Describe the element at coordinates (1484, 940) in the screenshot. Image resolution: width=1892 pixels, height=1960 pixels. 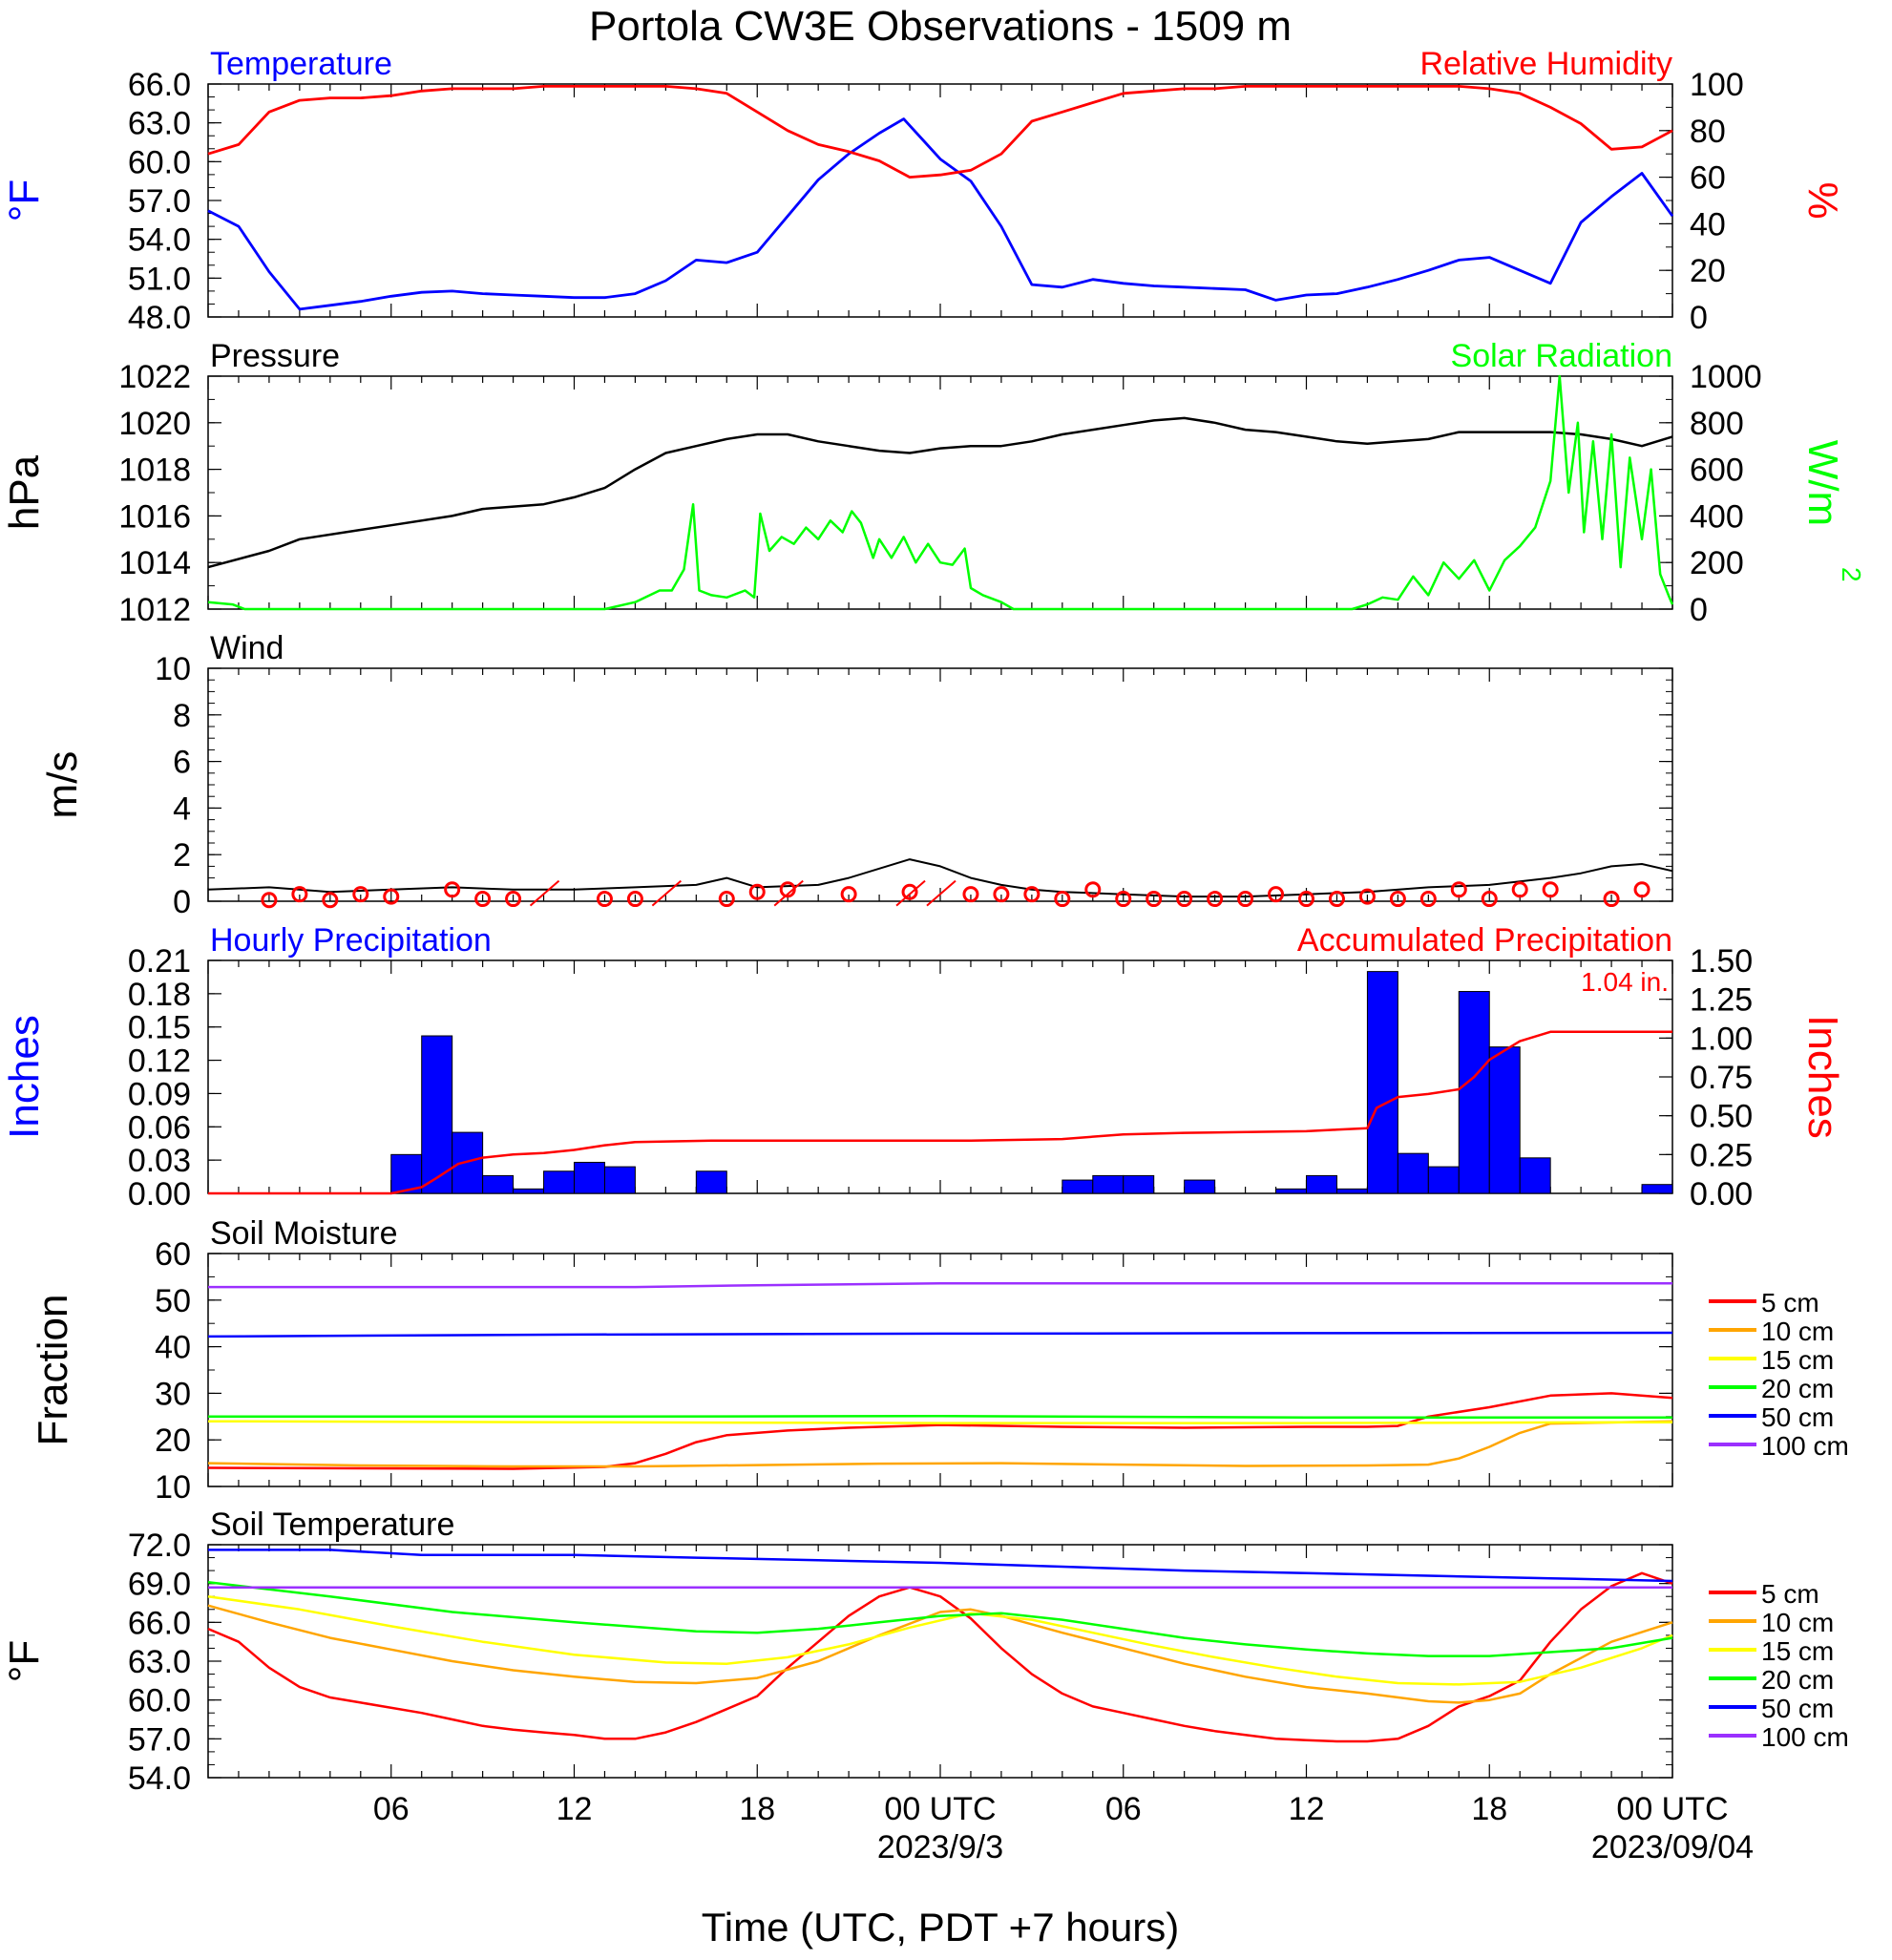
I see `accum-precip-title: Accumulated Precipitation` at that location.